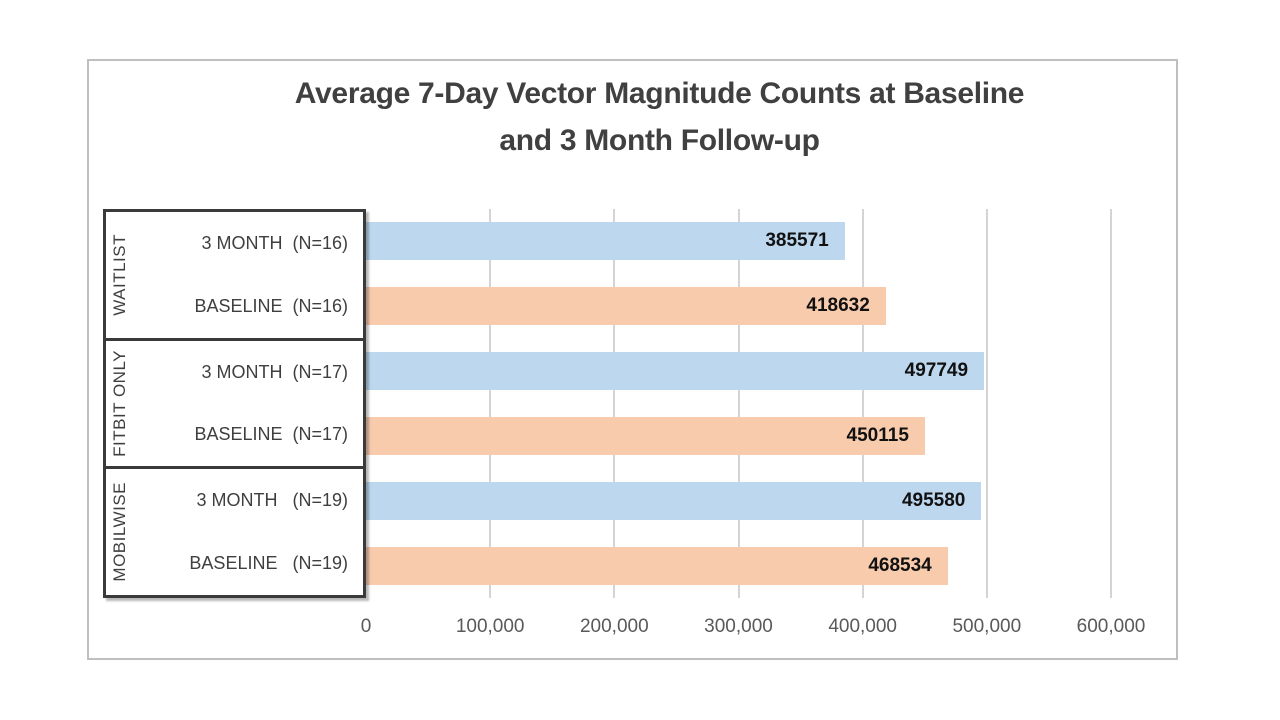  I want to click on bar-row: 450115, so click(738, 435).